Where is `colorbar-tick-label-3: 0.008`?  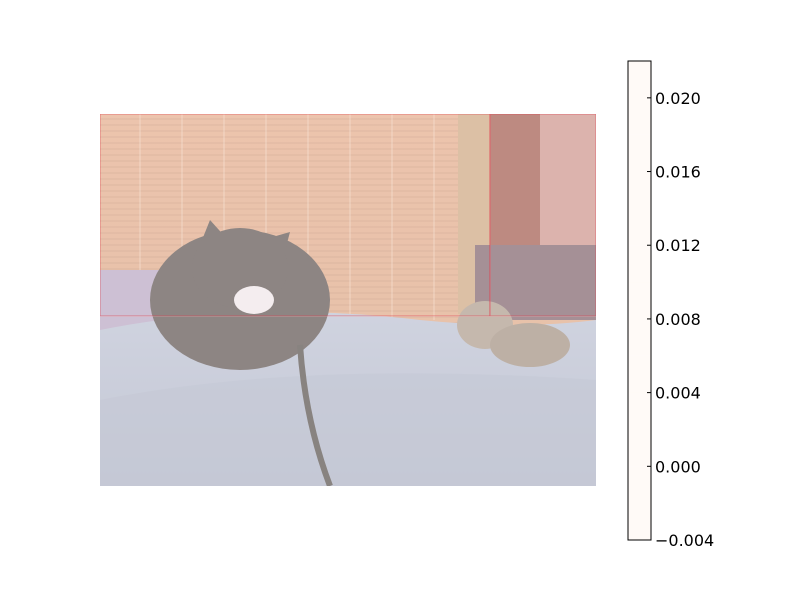 colorbar-tick-label-3: 0.008 is located at coordinates (678, 319).